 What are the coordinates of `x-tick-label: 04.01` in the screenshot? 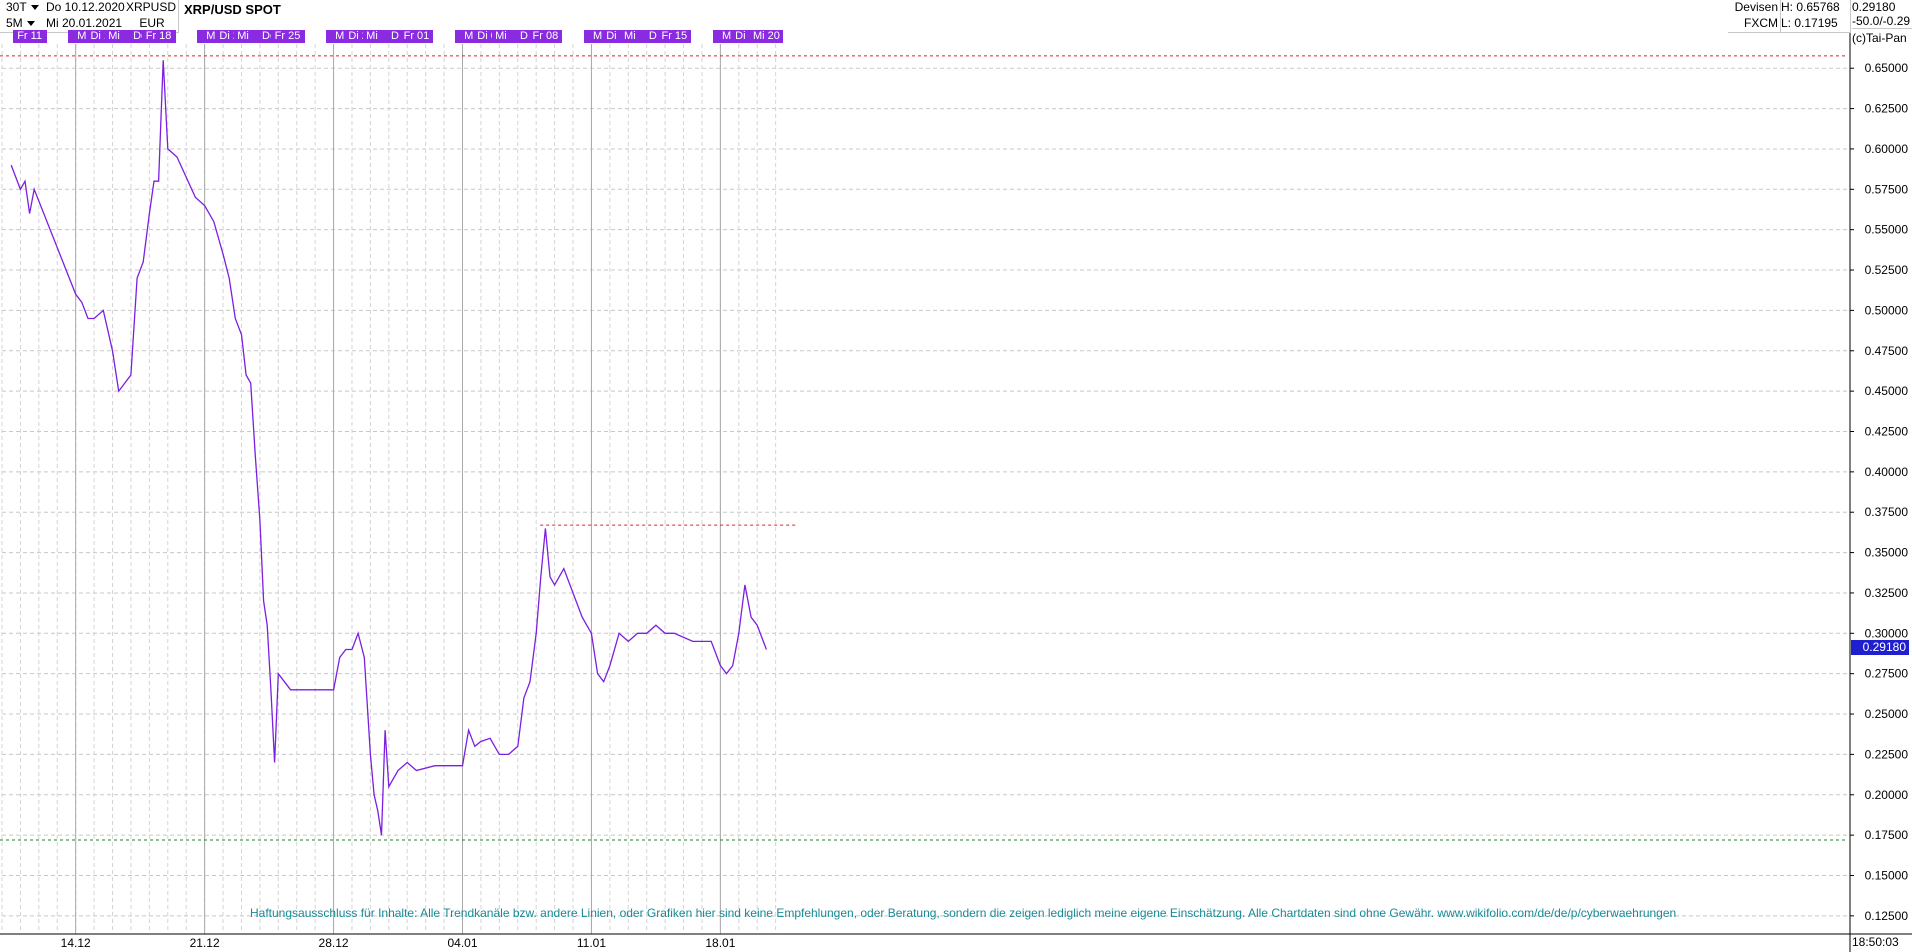 It's located at (462, 943).